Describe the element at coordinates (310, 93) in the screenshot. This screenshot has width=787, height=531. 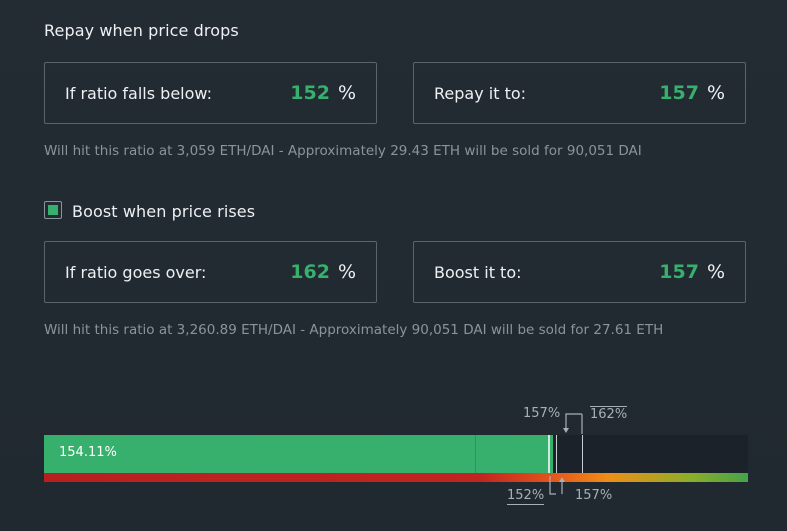
I see `repay-trigger-value: 152` at that location.